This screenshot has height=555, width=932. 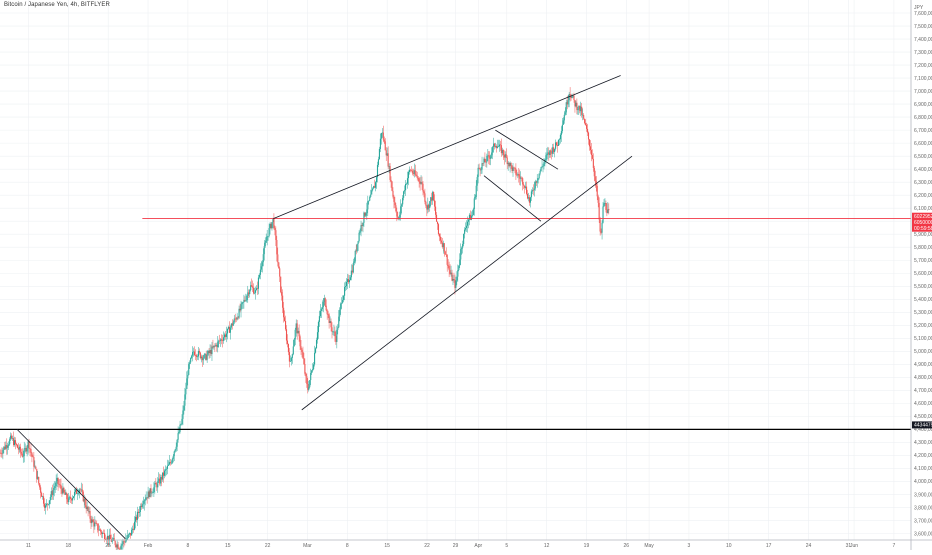 I want to click on y-tick-label: 5,100,000, so click(x=923, y=339).